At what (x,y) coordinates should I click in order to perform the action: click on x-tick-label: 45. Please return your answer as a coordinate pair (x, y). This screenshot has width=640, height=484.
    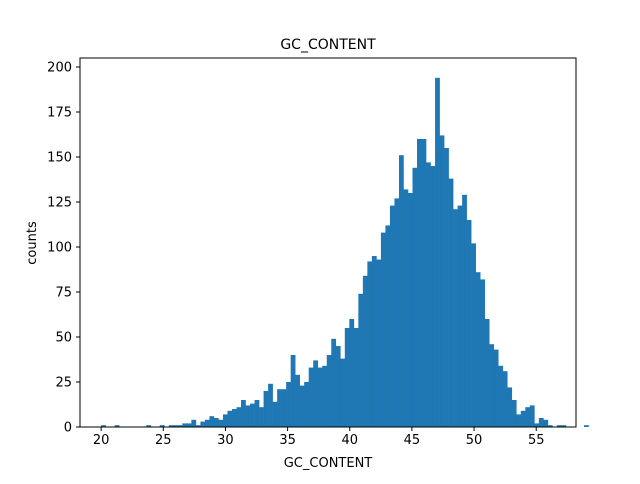
    Looking at the image, I should click on (412, 440).